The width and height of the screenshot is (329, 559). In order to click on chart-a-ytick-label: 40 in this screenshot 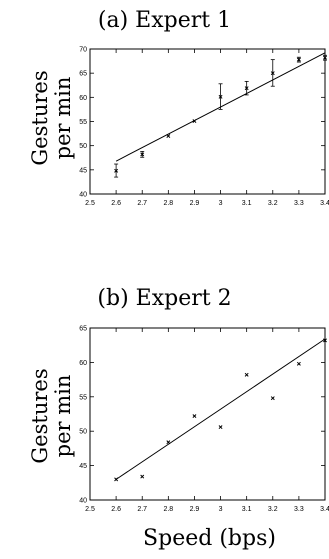, I will do `click(83, 195)`.